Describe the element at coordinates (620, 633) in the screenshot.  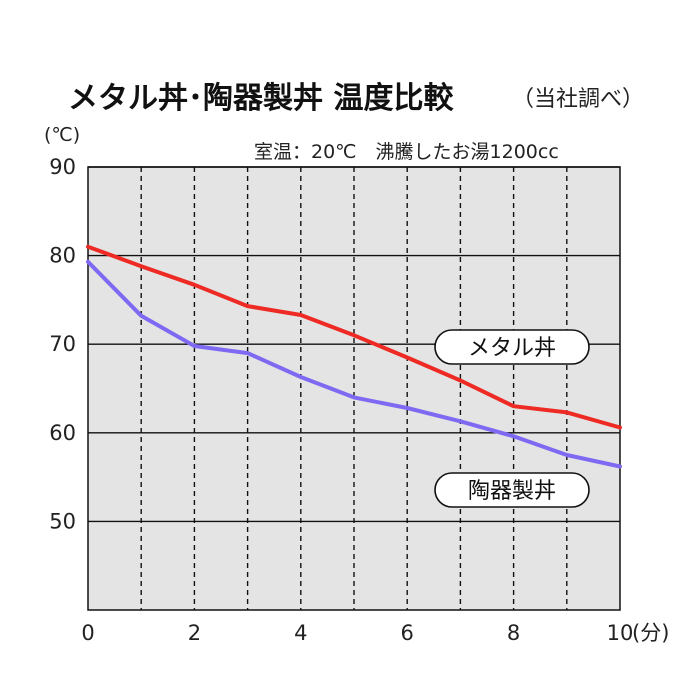
I see `x-tick-label: 10` at that location.